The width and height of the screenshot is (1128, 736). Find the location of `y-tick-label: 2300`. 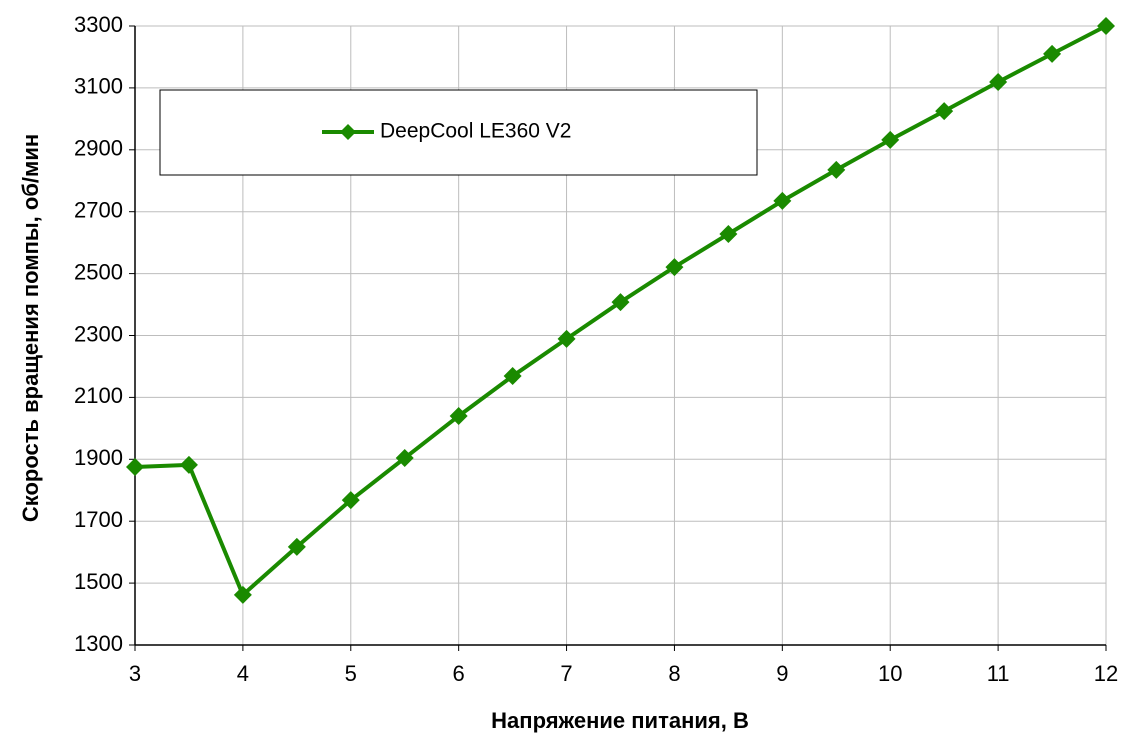

y-tick-label: 2300 is located at coordinates (98, 333).